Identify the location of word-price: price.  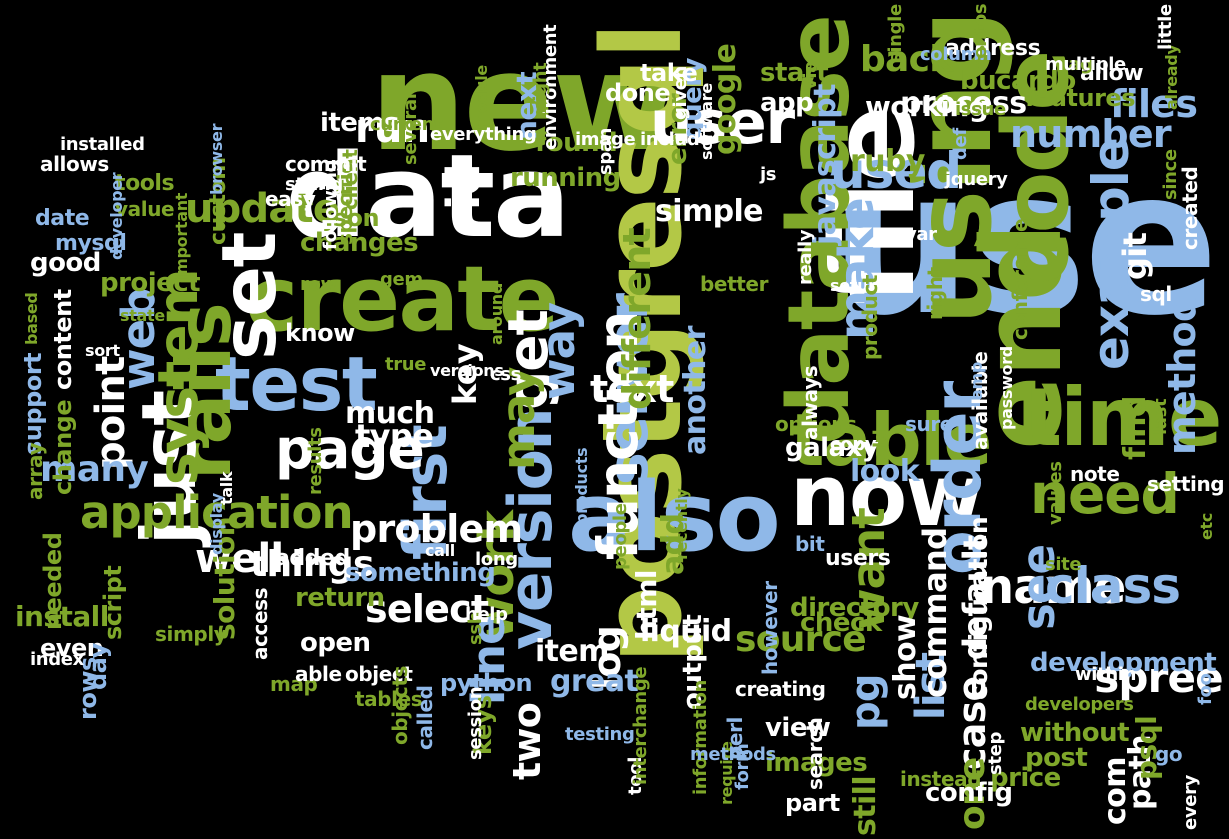
(1025, 777).